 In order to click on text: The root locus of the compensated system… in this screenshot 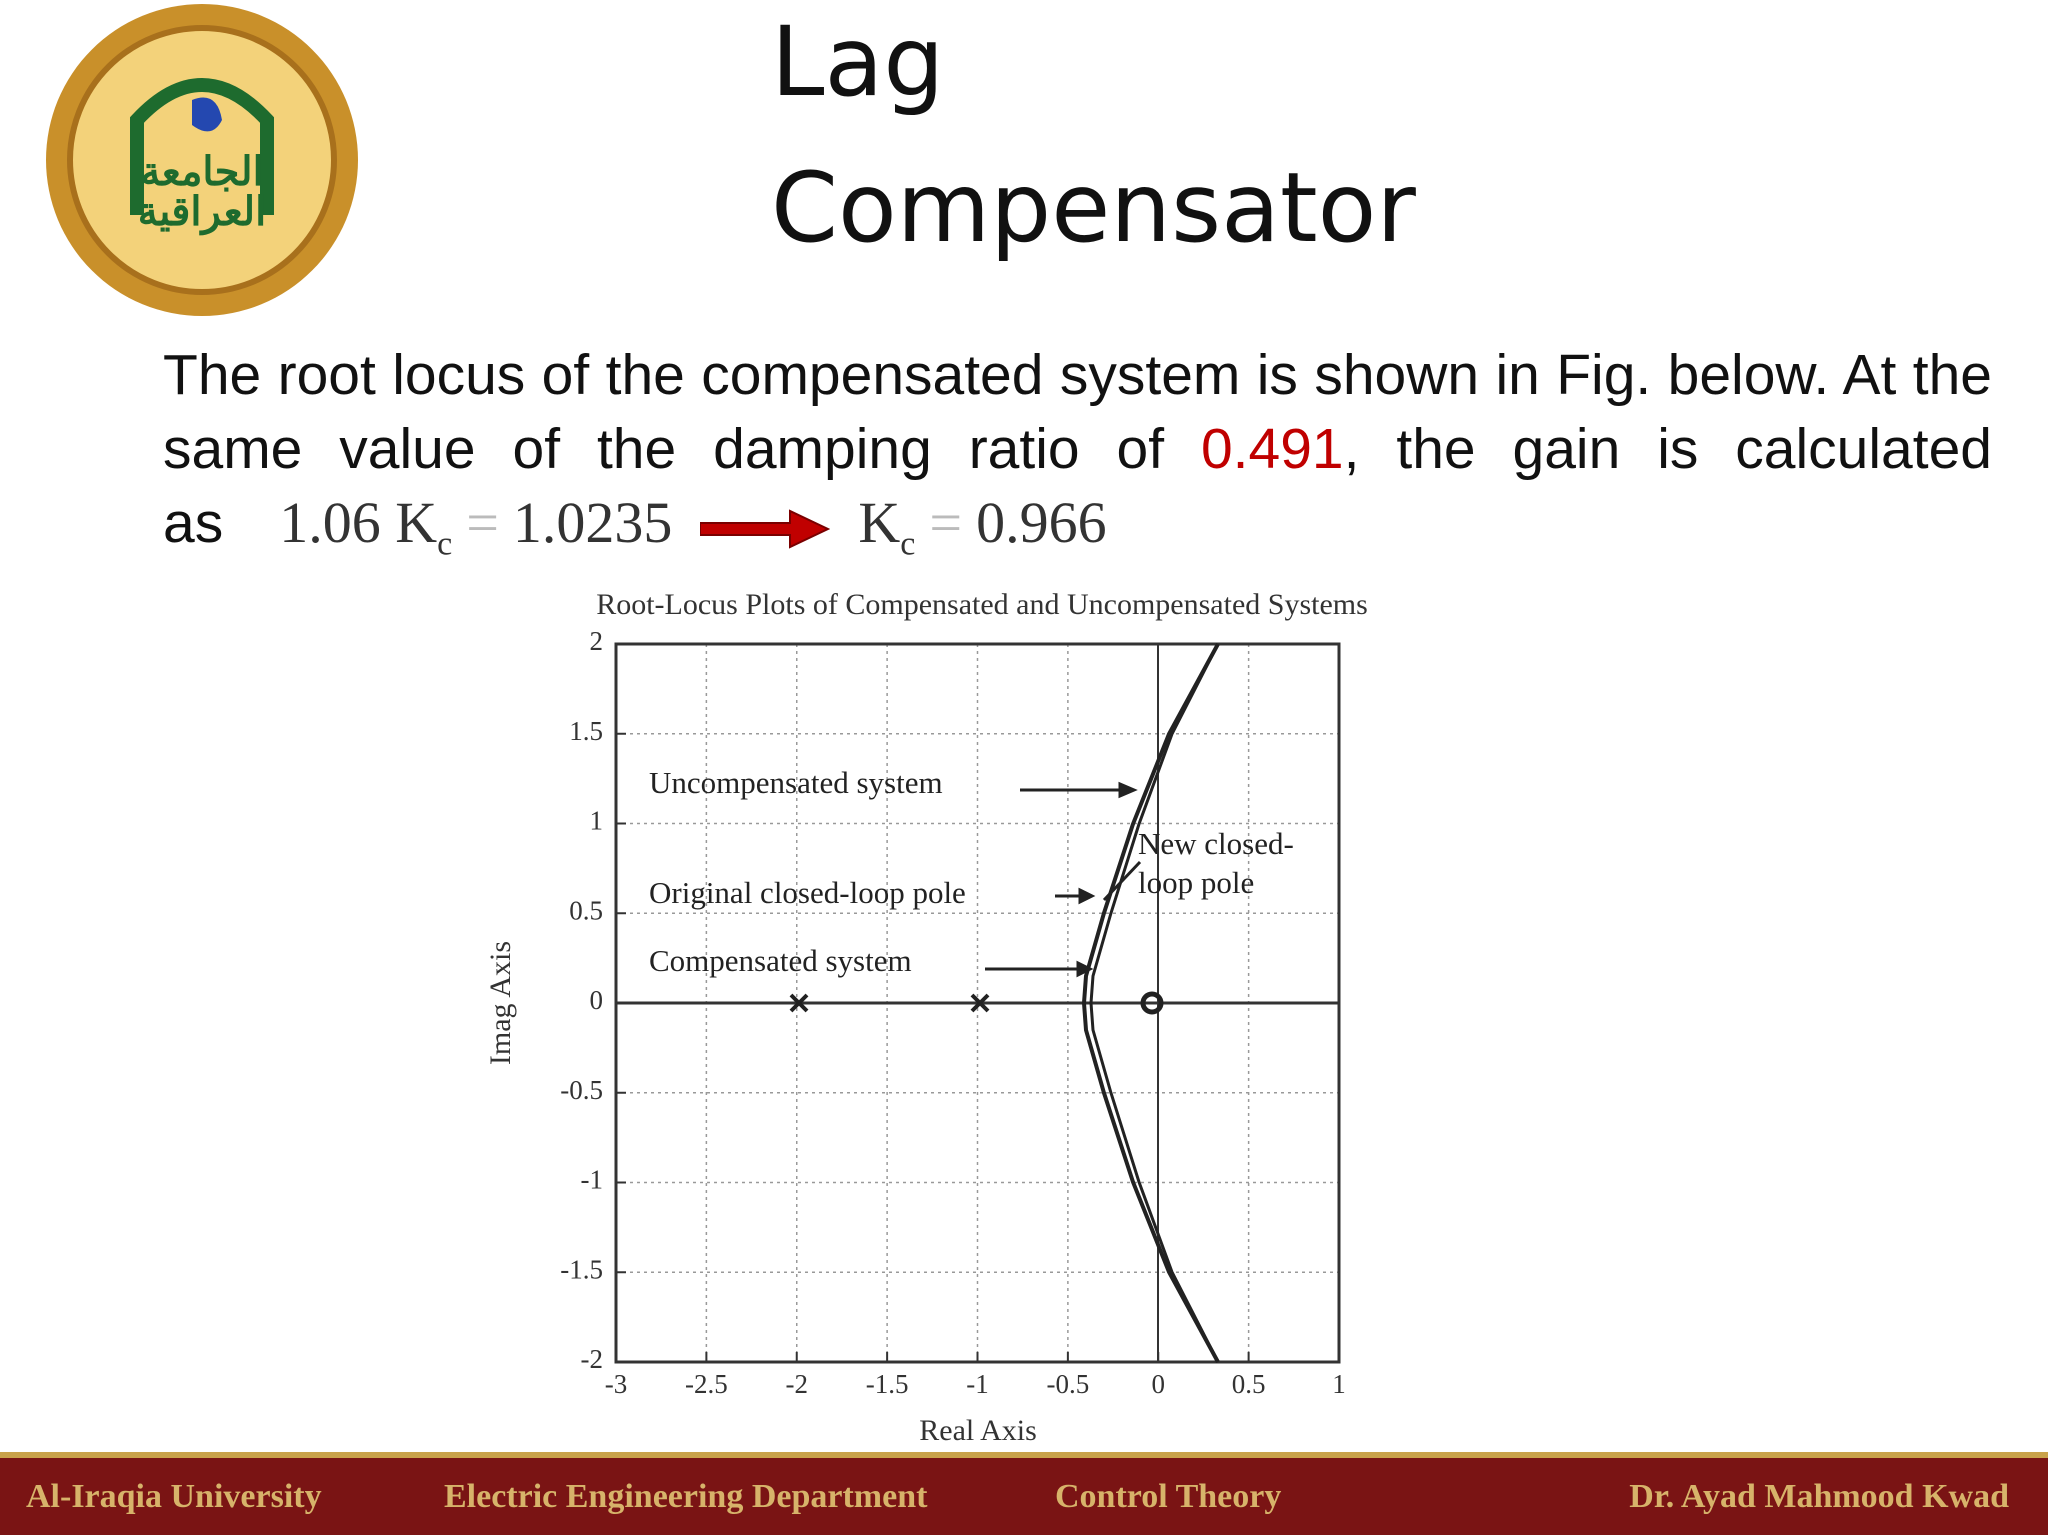, I will do `click(1077, 412)`.